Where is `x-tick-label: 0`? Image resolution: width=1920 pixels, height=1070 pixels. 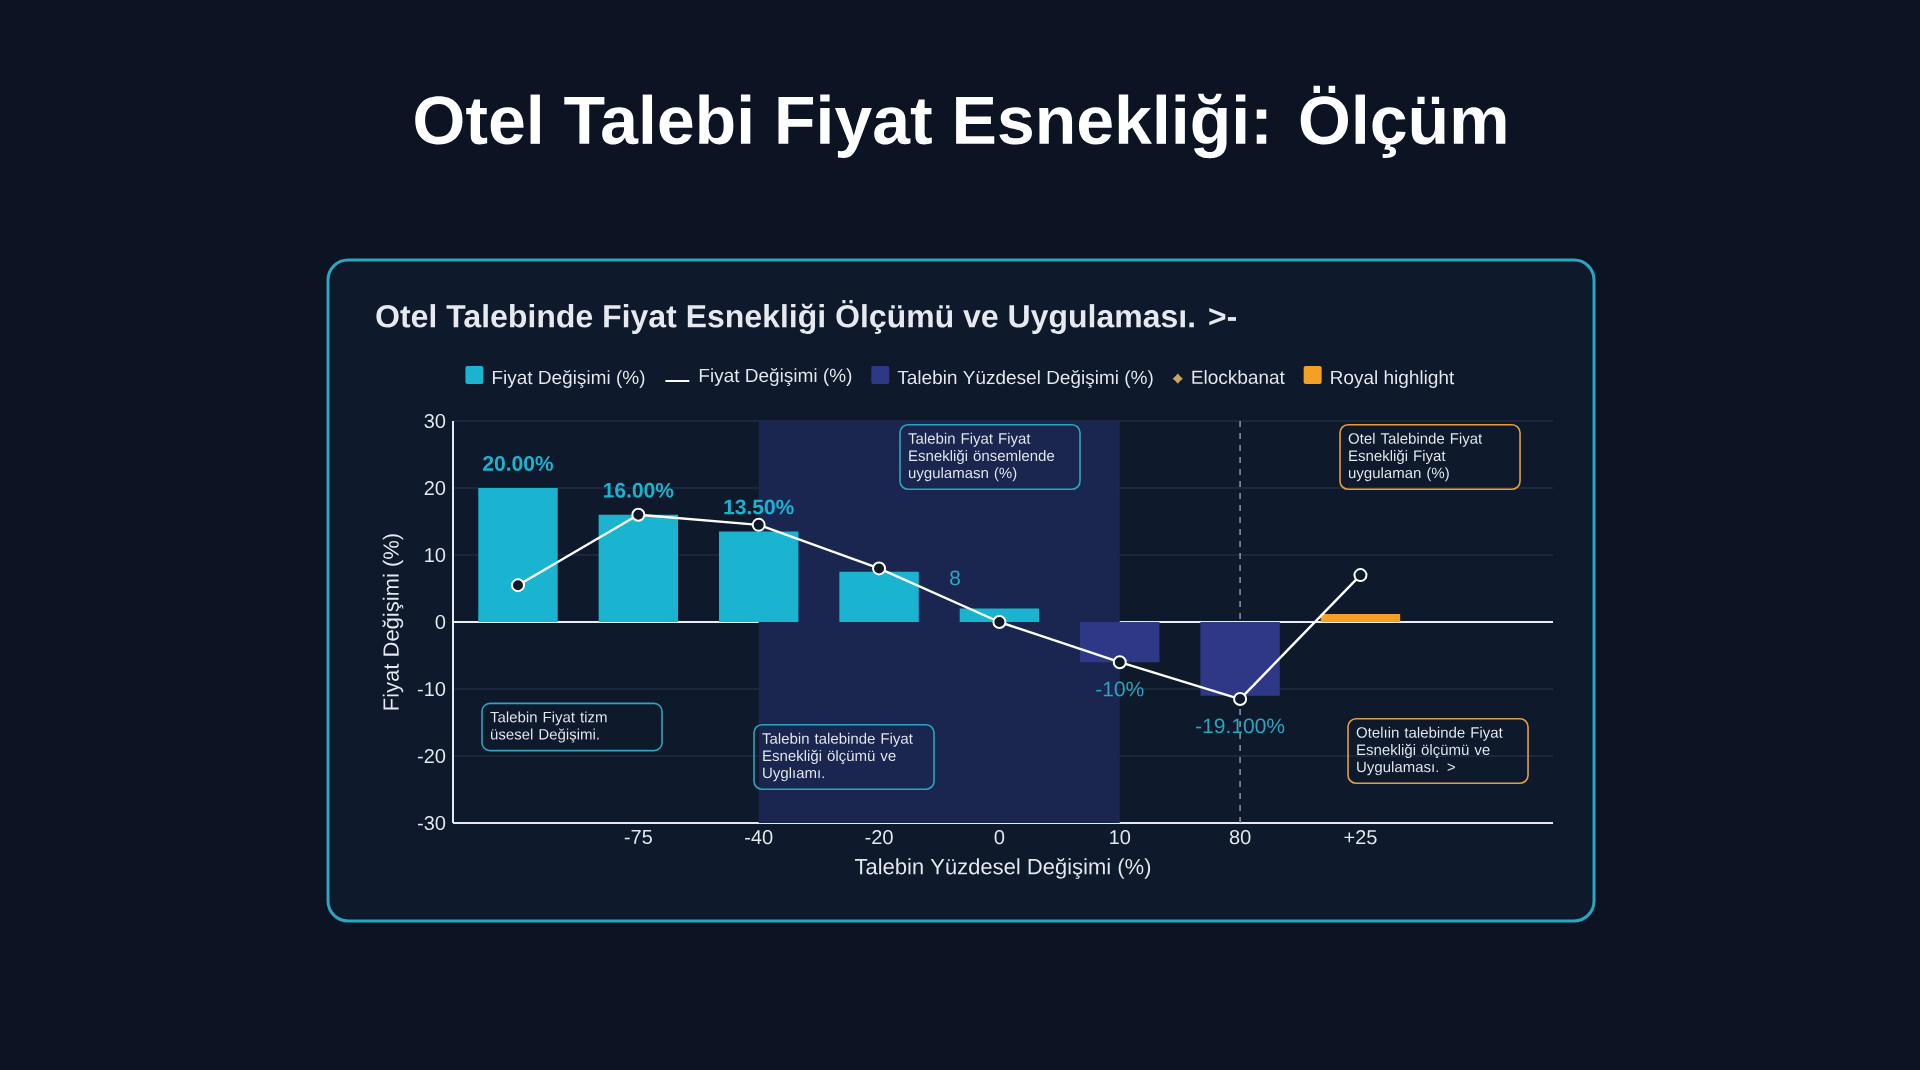
x-tick-label: 0 is located at coordinates (999, 837).